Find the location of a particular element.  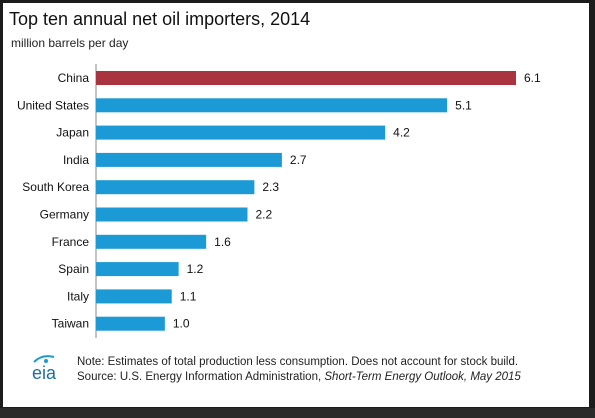

value-label: 1.0 is located at coordinates (181, 324).